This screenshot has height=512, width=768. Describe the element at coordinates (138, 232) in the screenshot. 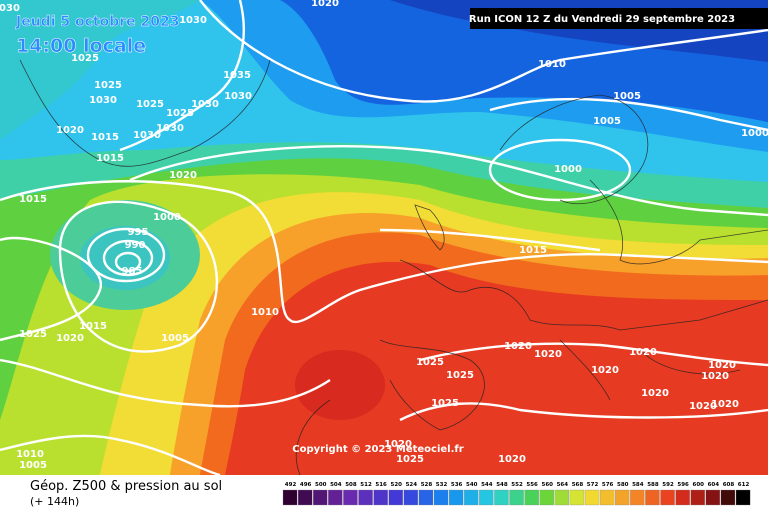

I see `isobar-label: 995` at that location.